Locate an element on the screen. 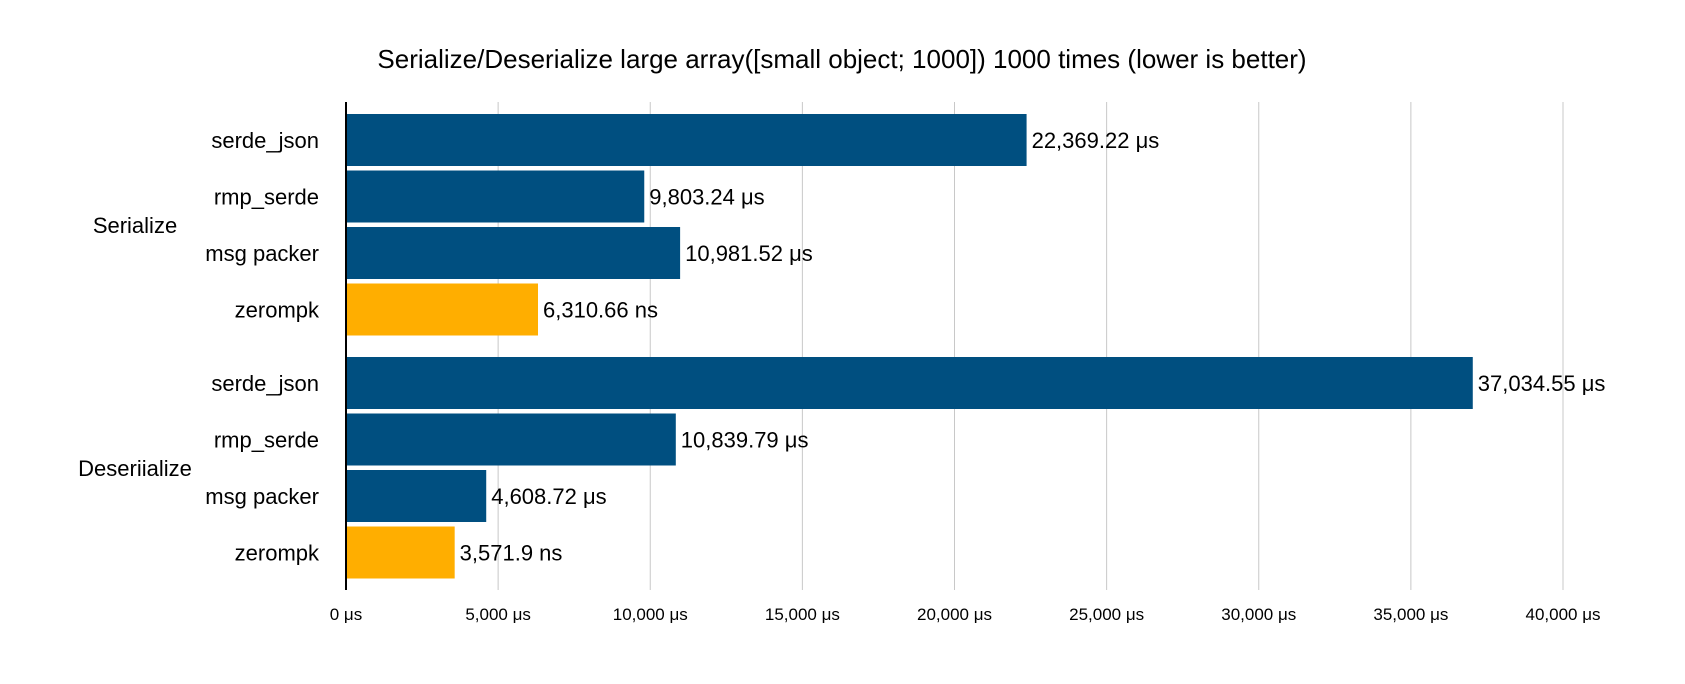 Image resolution: width=1685 pixels, height=684 pixels. group-label: Serialize is located at coordinates (135, 225).